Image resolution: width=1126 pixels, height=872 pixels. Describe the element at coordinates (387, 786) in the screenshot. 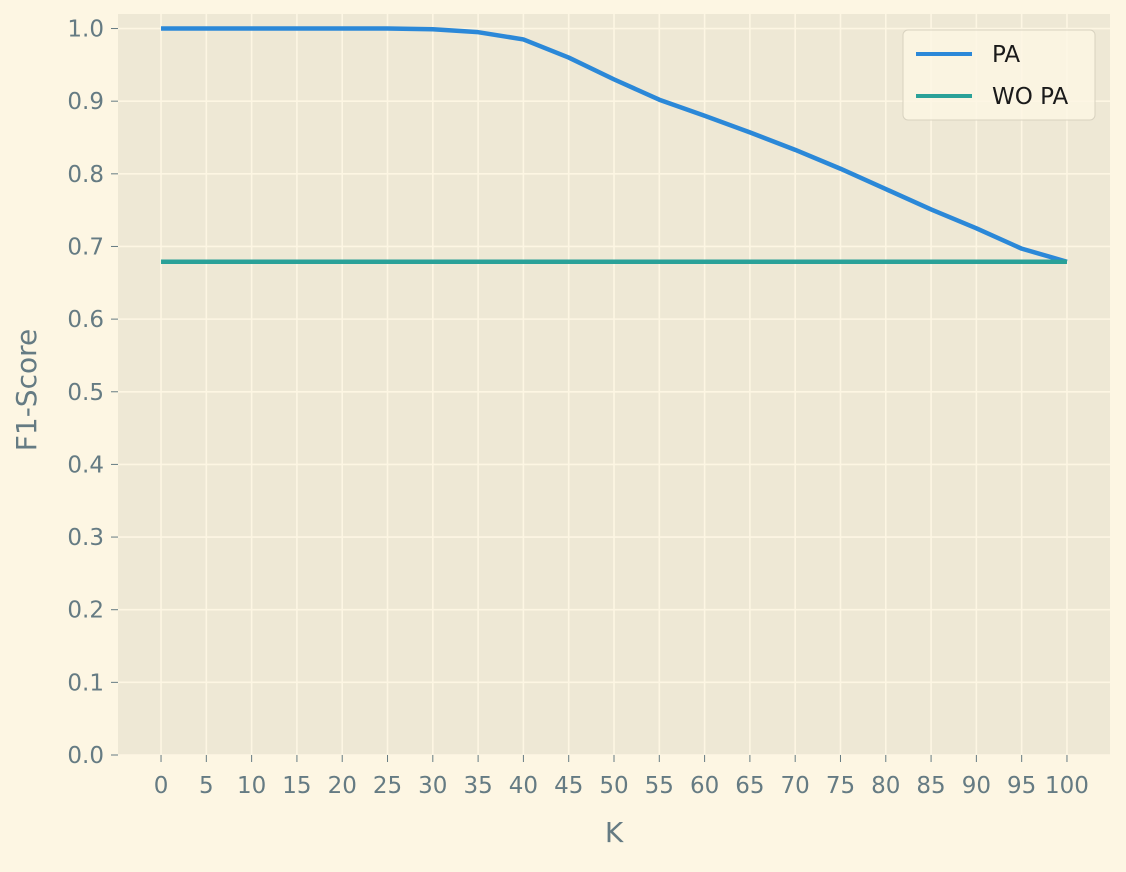

I see `x-tick-label: 25` at that location.